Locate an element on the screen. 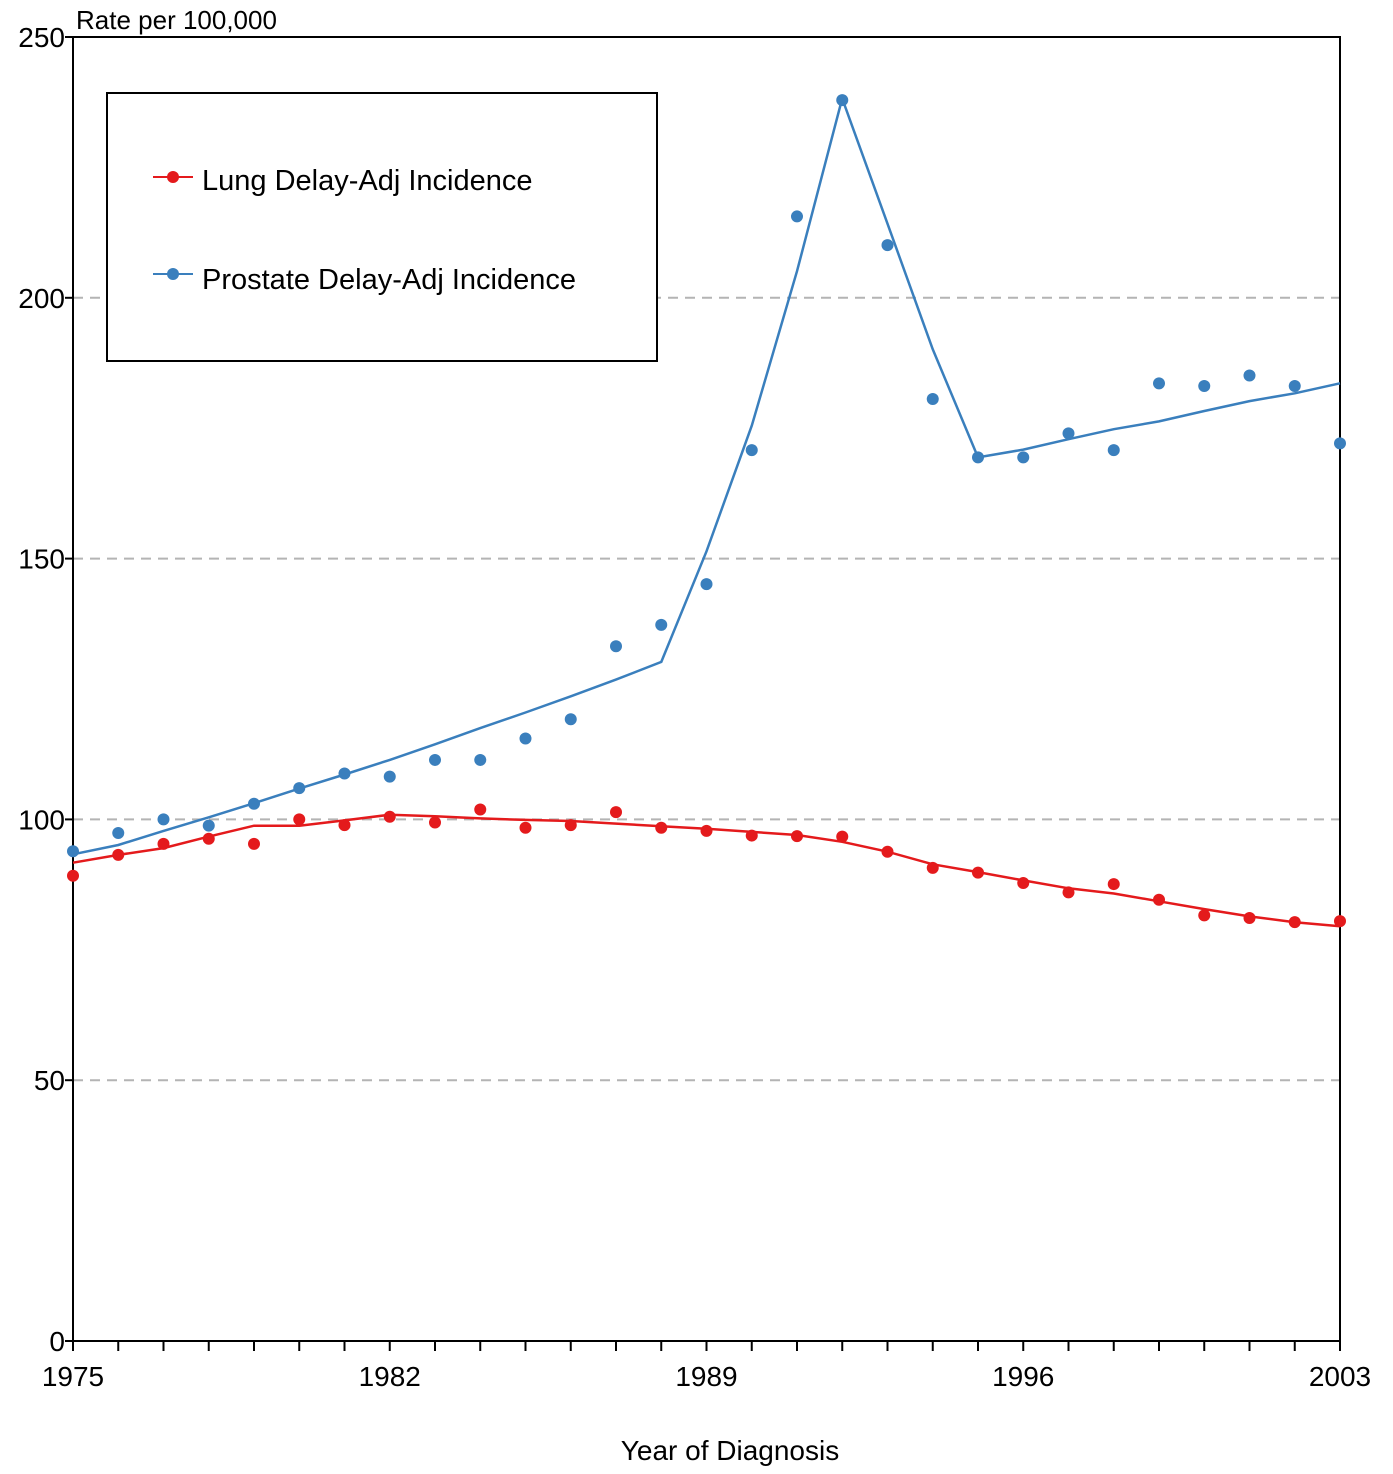 The width and height of the screenshot is (1393, 1474). y-tick-label-0: 0 is located at coordinates (57, 1341).